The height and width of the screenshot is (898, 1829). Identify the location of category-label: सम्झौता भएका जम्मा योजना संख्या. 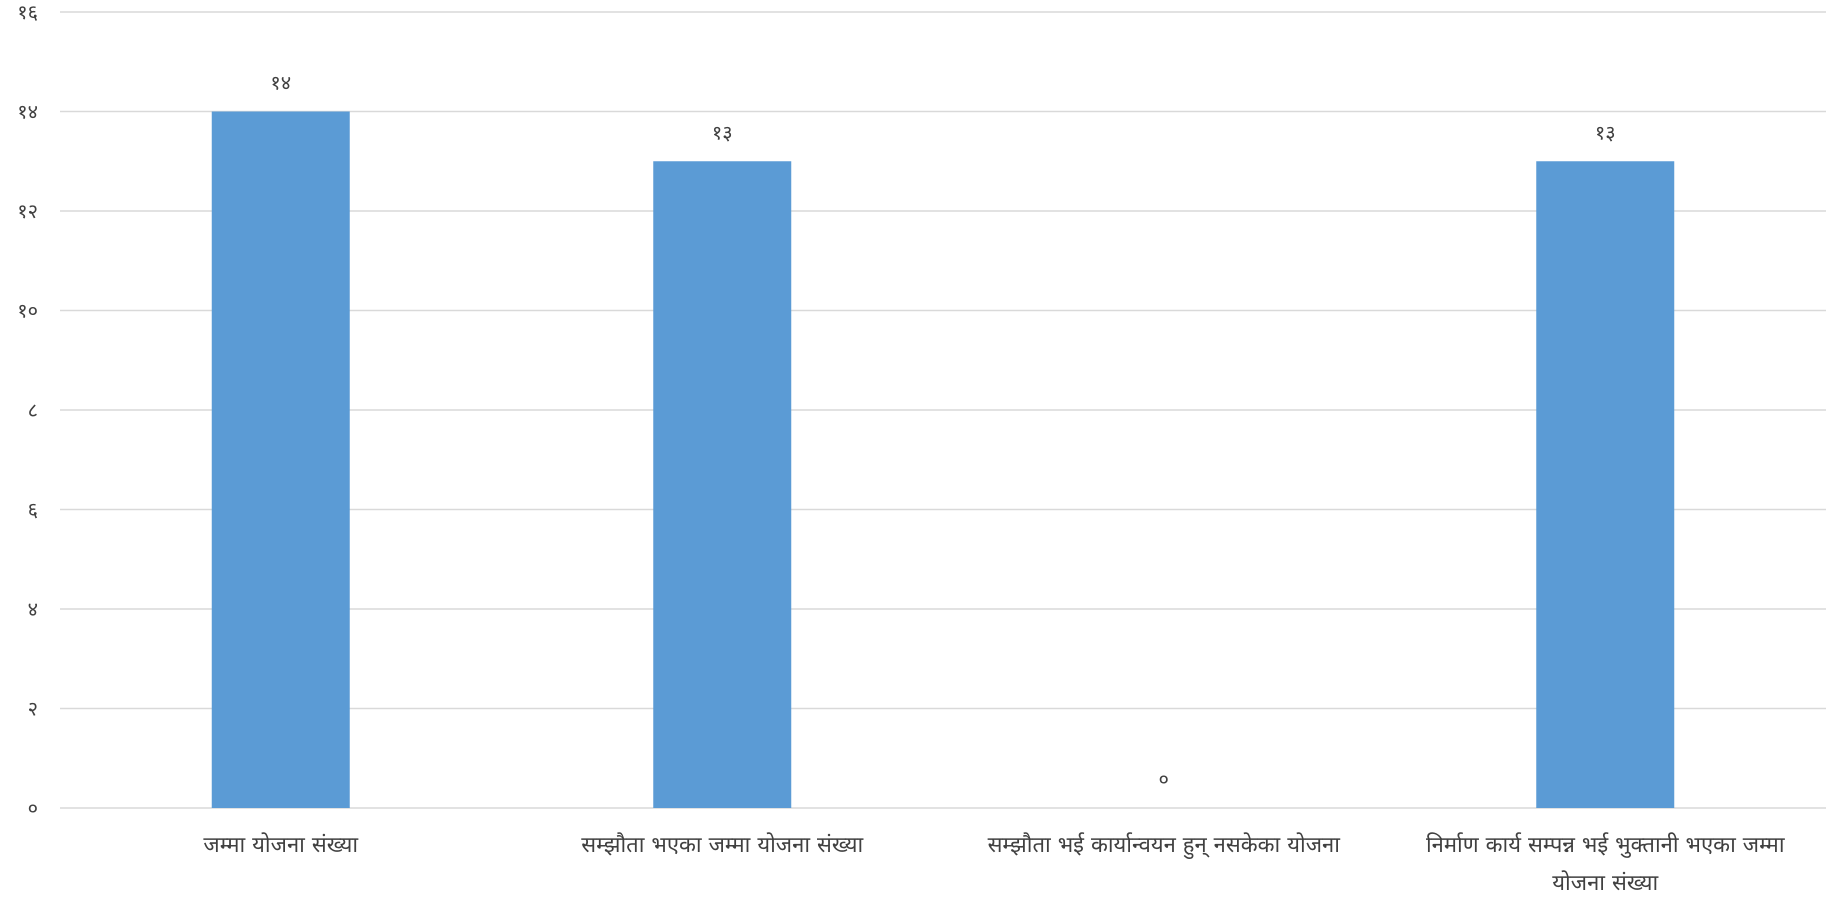
(722, 845).